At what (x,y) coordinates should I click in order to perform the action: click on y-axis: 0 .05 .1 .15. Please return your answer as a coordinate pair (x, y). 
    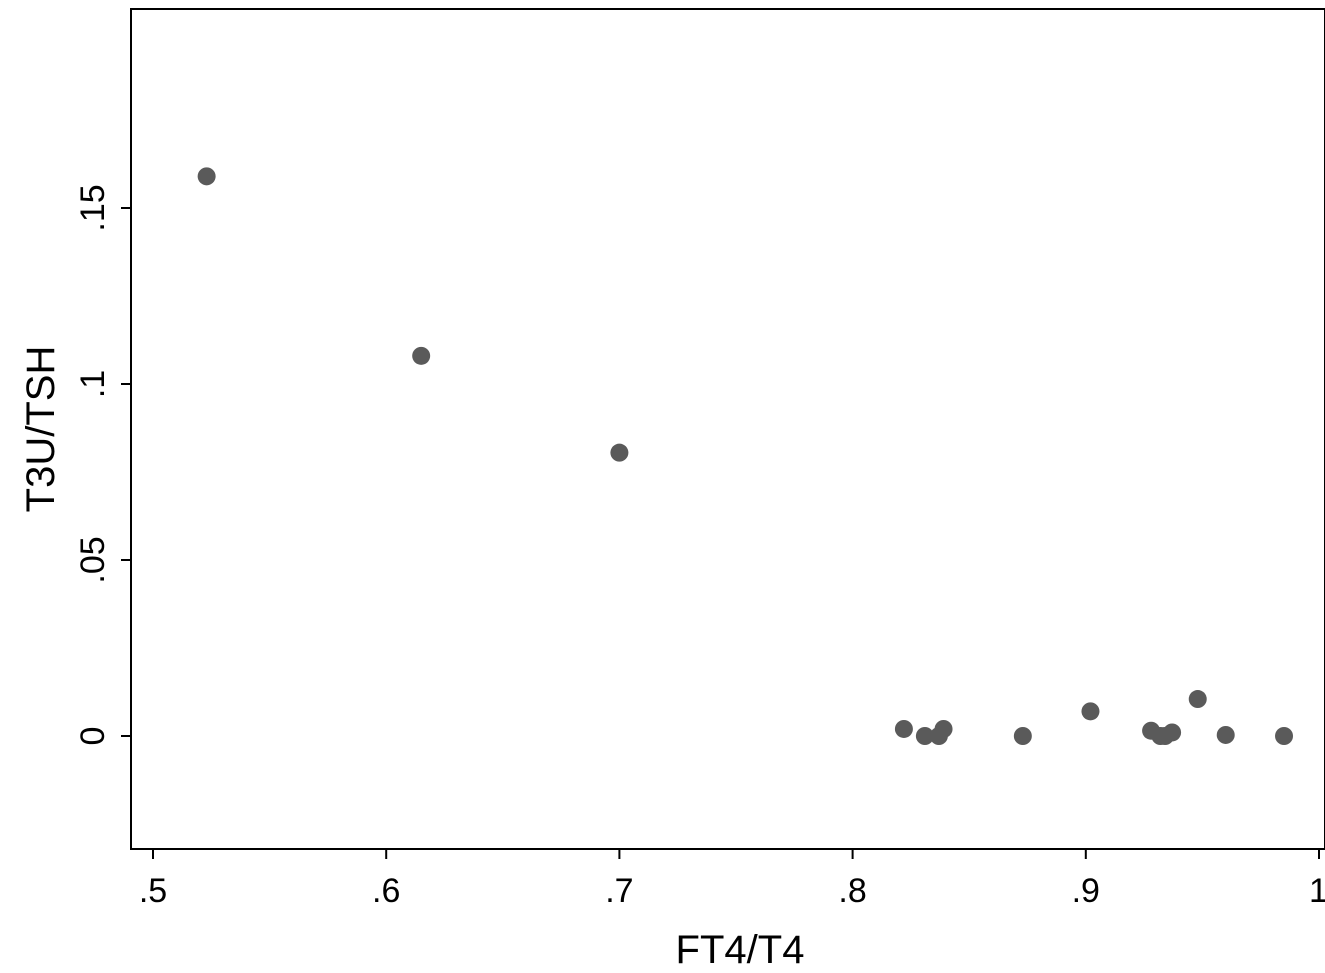
    Looking at the image, I should click on (102, 464).